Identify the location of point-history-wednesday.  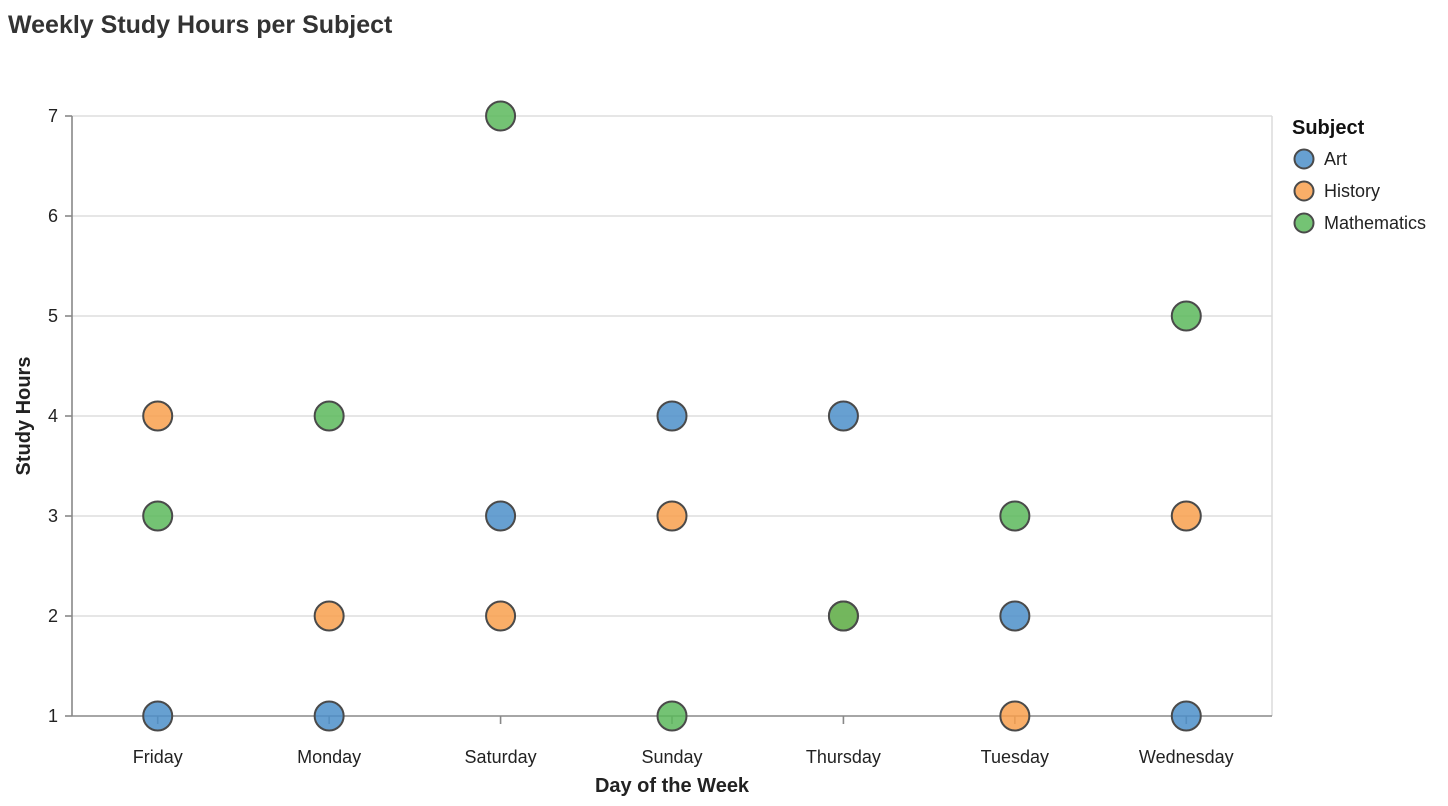
(1186, 516).